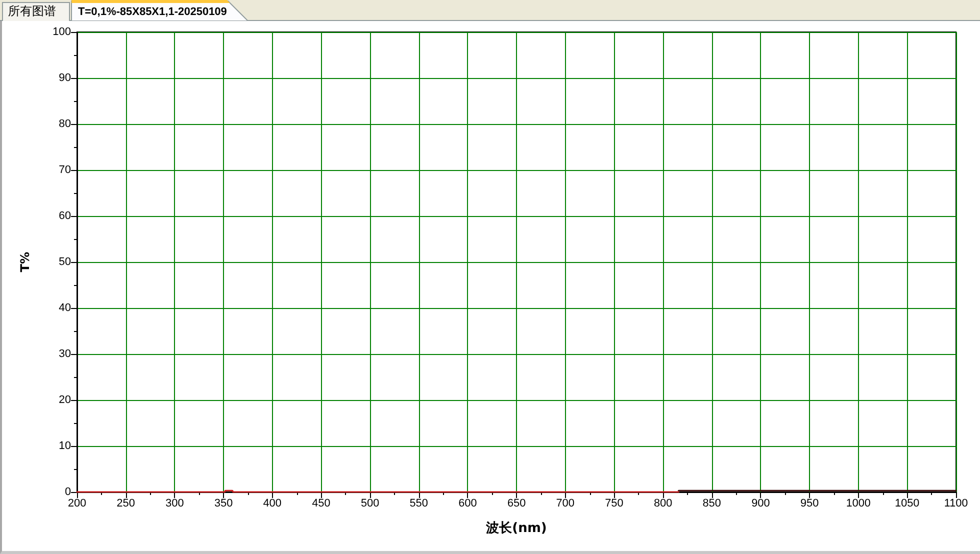 This screenshot has height=554, width=980. What do you see at coordinates (223, 504) in the screenshot?
I see `x-tick-label: 350` at bounding box center [223, 504].